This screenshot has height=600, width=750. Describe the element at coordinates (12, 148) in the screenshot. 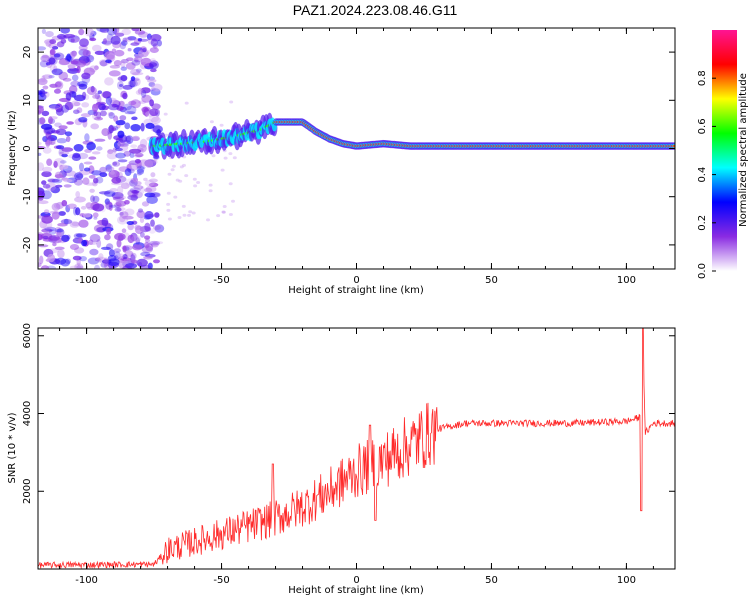

I see `spectrogram-y-label: Frequency (Hz)` at that location.